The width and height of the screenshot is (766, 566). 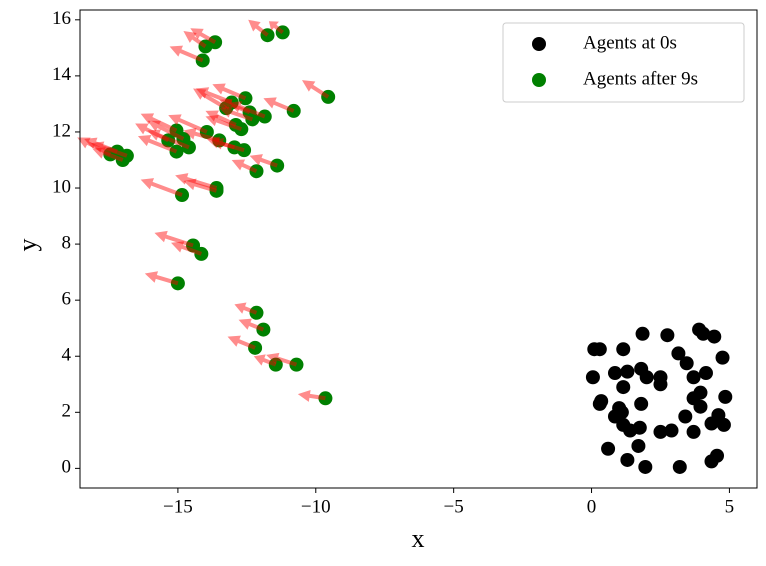 What do you see at coordinates (67, 411) in the screenshot?
I see `y-tick-label: 2` at bounding box center [67, 411].